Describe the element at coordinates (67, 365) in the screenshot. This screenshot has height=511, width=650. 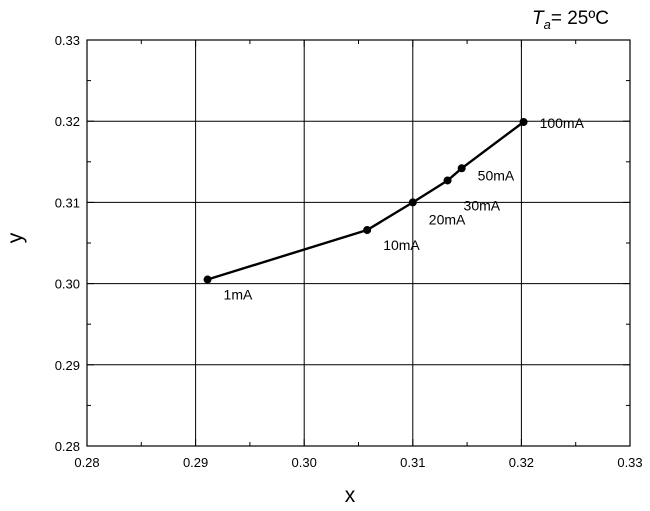
I see `y-tick-label: 0.29` at that location.